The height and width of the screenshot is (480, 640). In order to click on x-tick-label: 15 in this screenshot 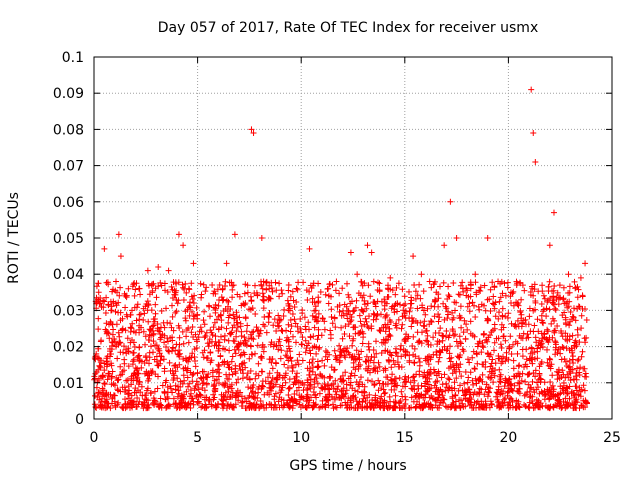, I will do `click(405, 438)`.